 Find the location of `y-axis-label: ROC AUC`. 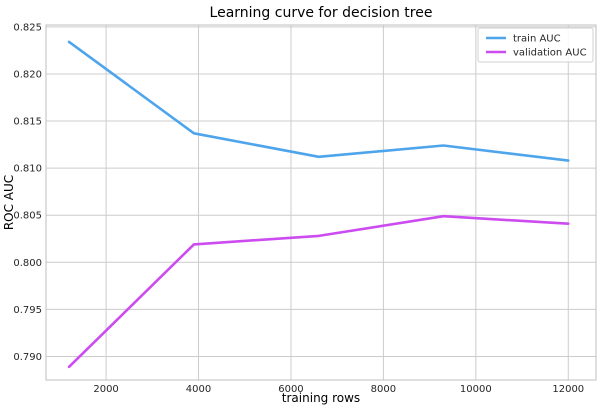

y-axis-label: ROC AUC is located at coordinates (9, 202).